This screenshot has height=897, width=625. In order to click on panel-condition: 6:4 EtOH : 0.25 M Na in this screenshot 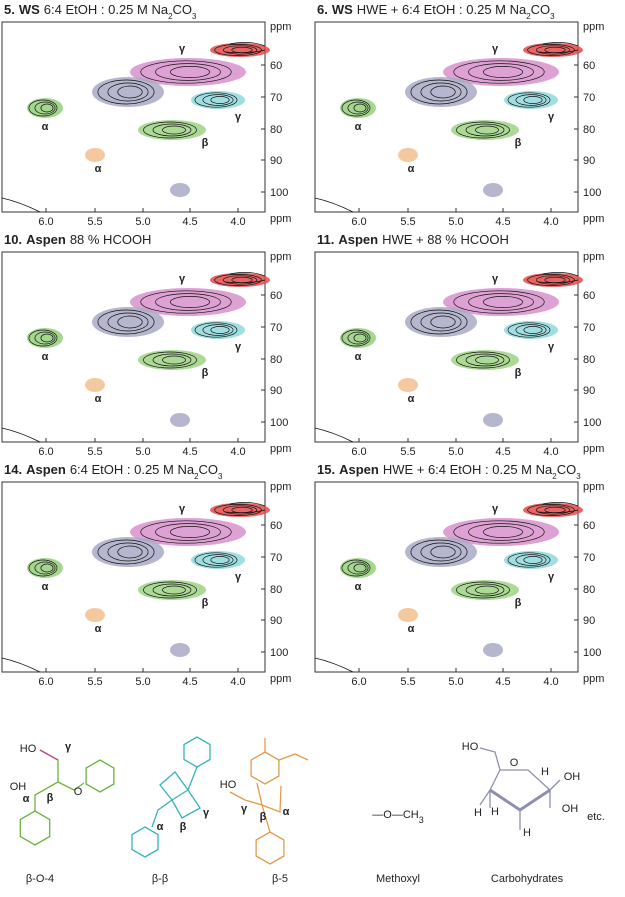, I will do `click(106, 9)`.